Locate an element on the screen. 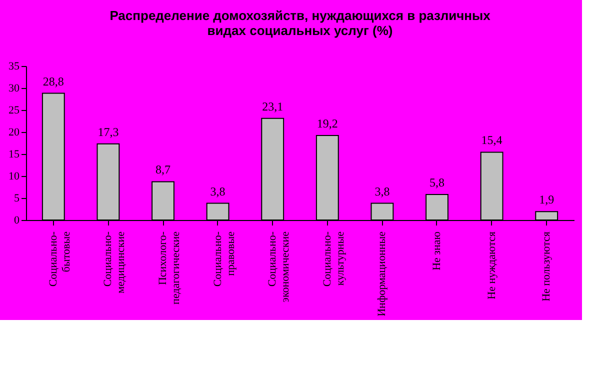  x-tick-label: Не пользуются is located at coordinates (546, 267).